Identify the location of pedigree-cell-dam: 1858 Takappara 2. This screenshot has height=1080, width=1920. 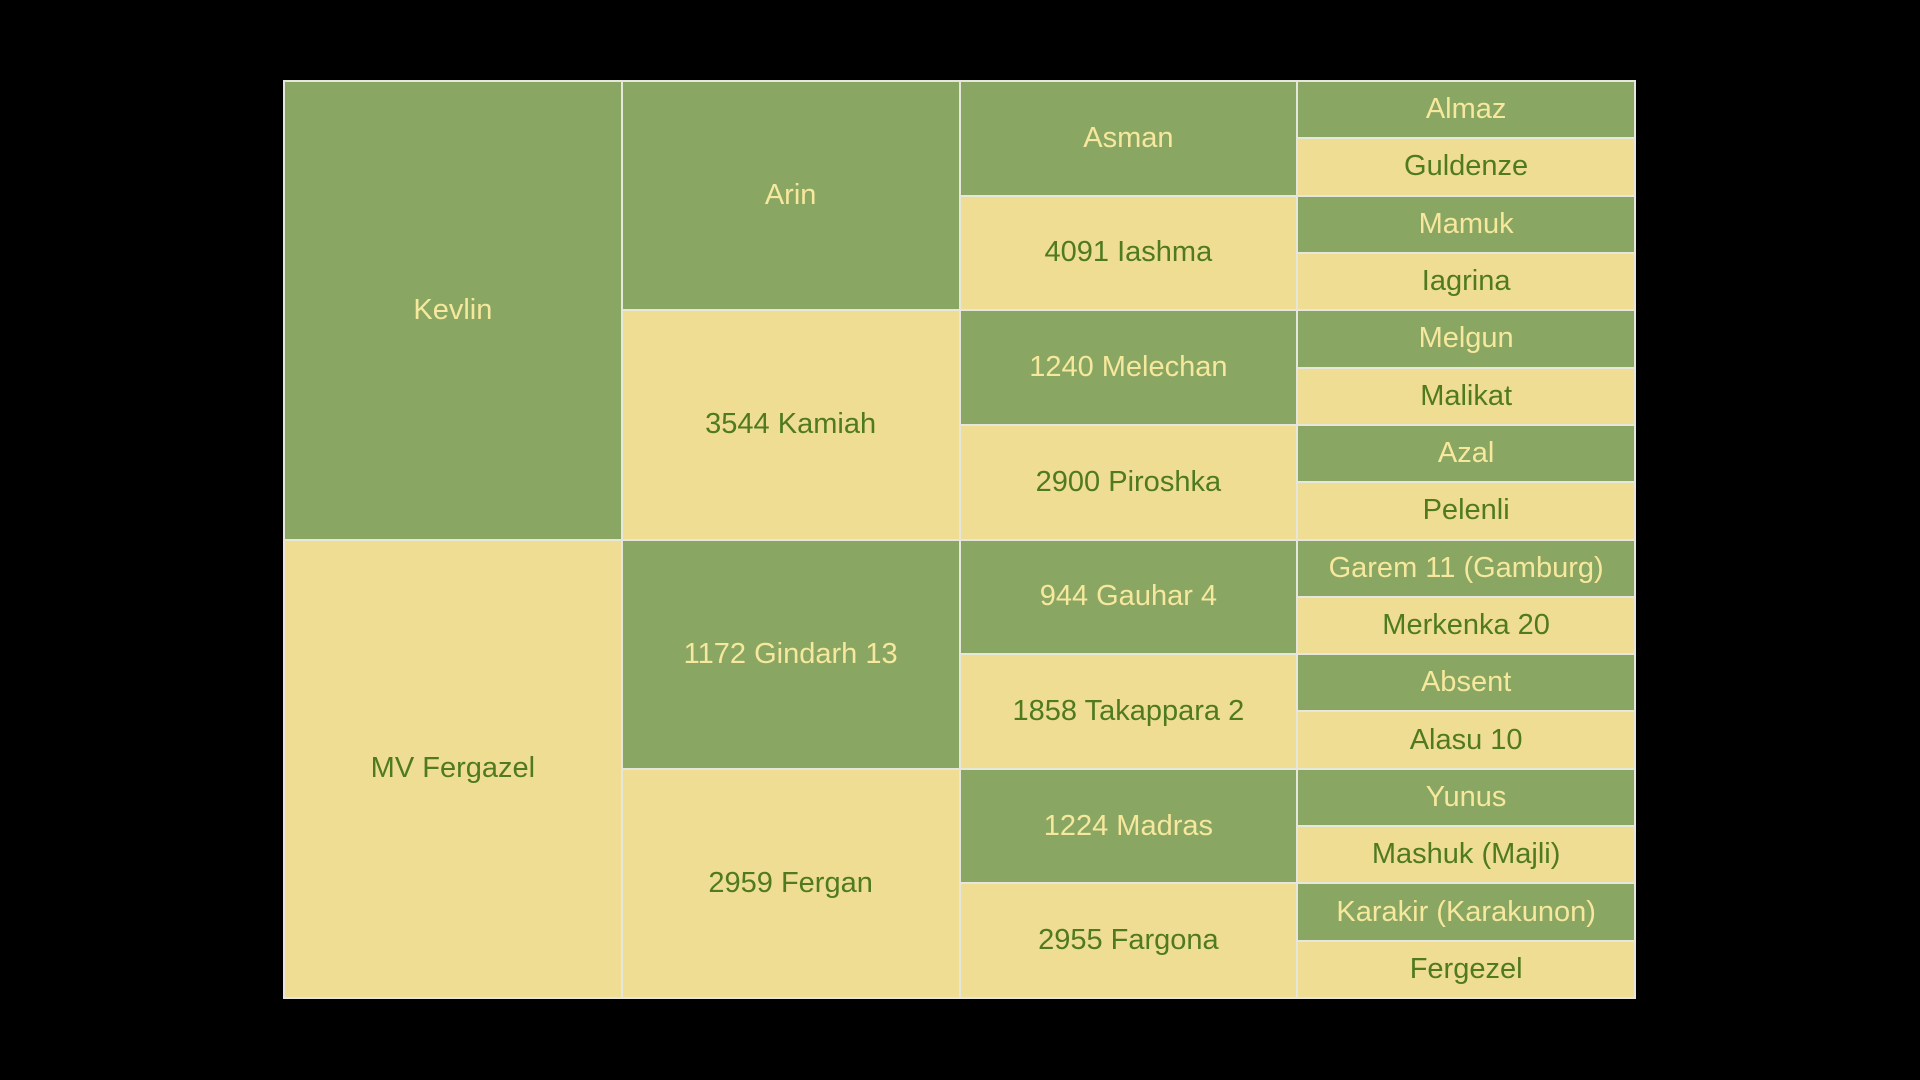
(1128, 711).